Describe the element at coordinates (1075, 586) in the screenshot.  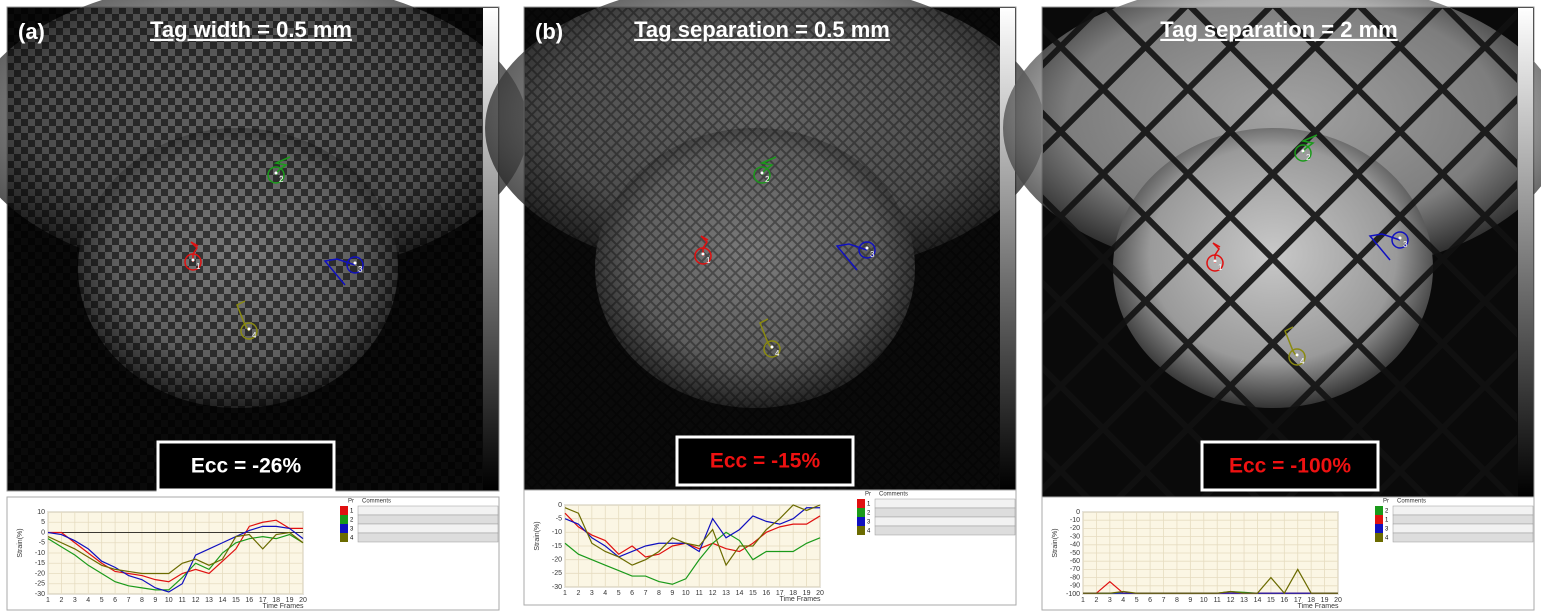
I see `y-tick-label: -90` at that location.